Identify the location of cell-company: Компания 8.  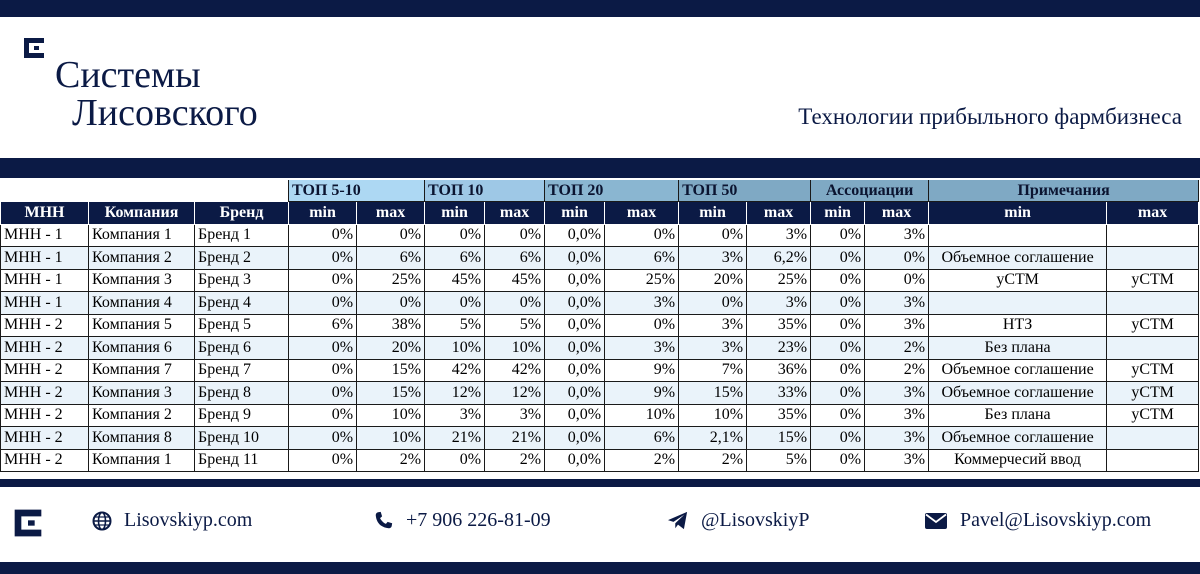
(141, 438).